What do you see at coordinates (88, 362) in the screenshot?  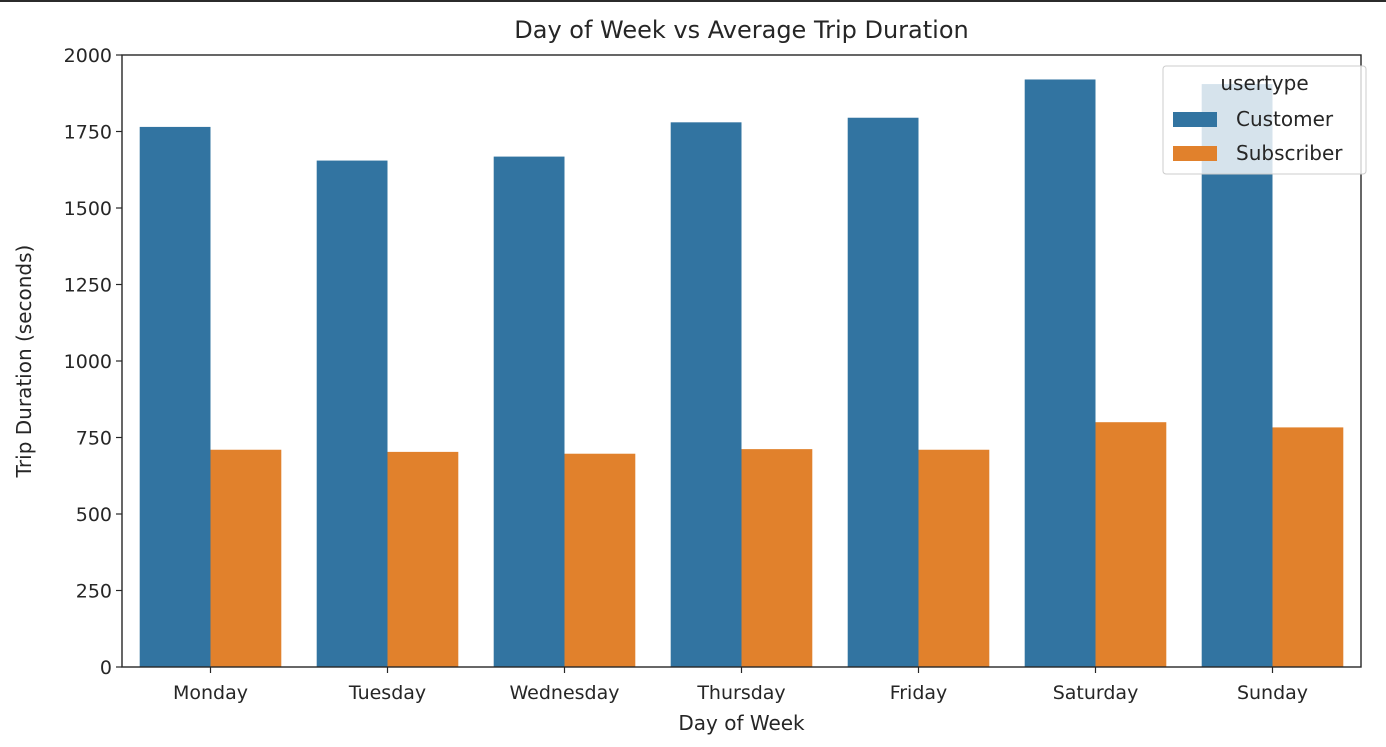 I see `y-tick-label: 1000` at bounding box center [88, 362].